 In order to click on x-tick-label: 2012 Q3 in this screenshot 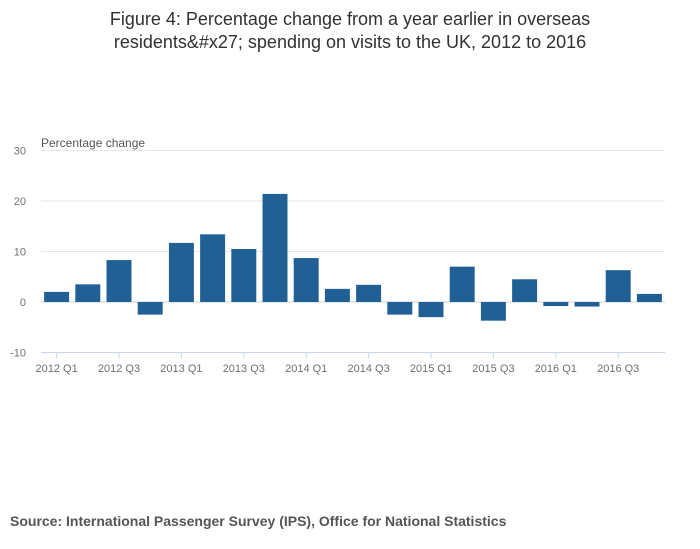, I will do `click(119, 369)`.